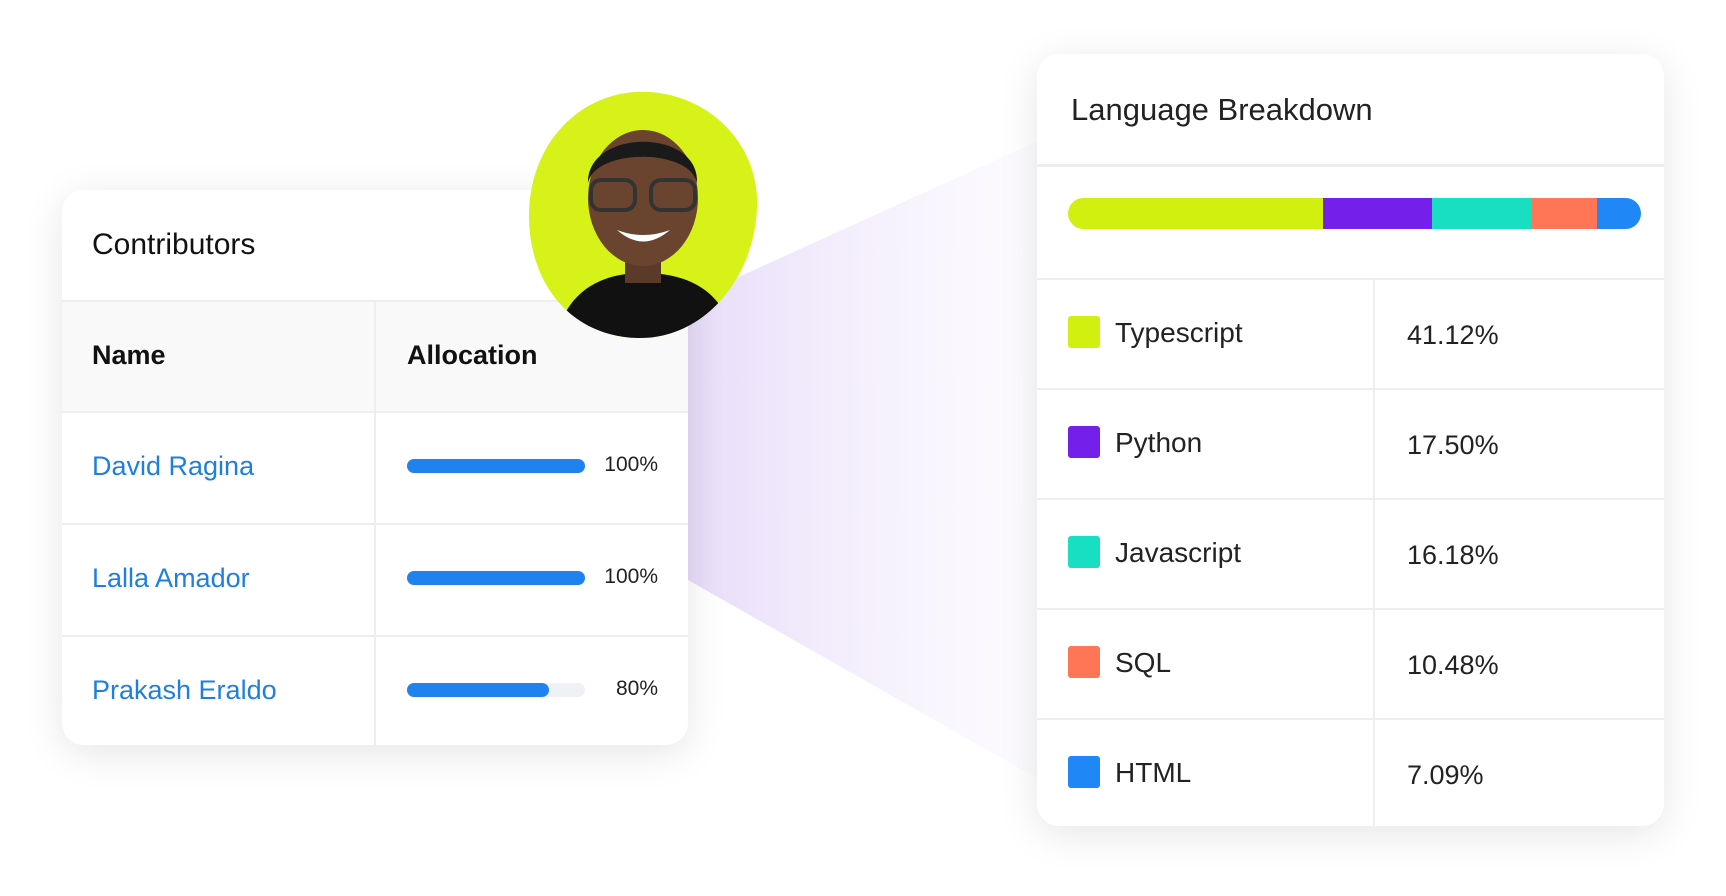  Describe the element at coordinates (1153, 772) in the screenshot. I see `language-name: HTML` at that location.